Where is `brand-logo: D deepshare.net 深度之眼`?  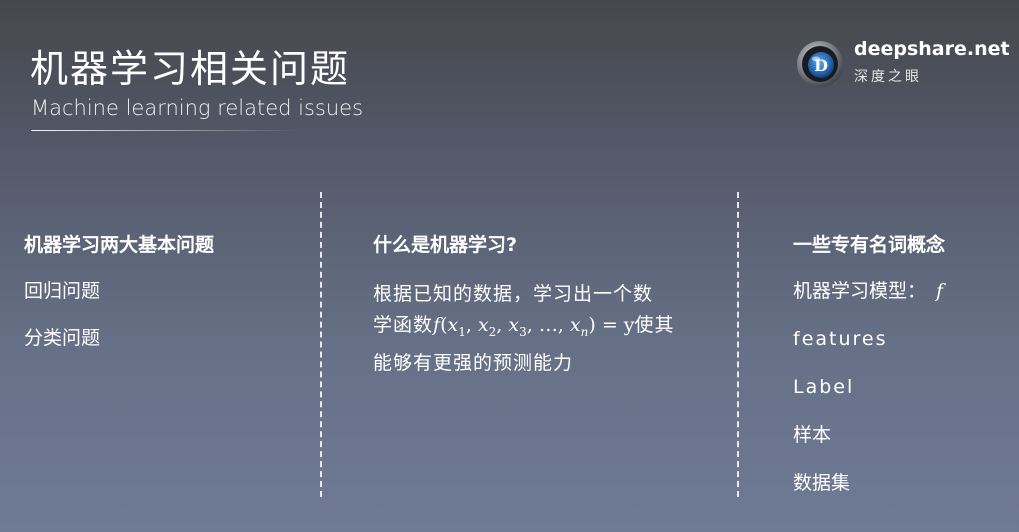
brand-logo: D deepshare.net 深度之眼 is located at coordinates (903, 64).